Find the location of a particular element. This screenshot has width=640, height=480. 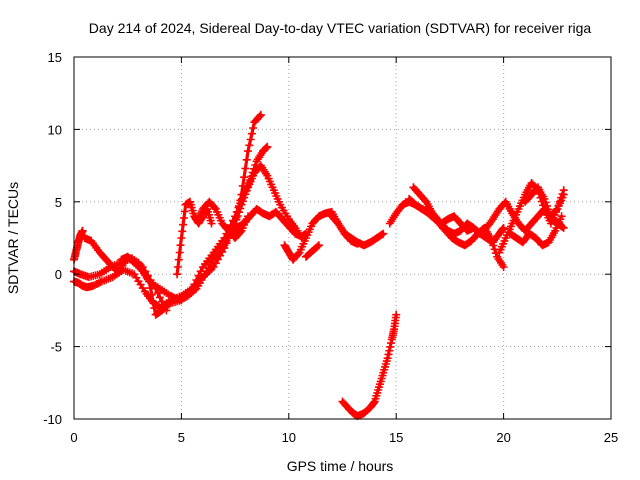

x-axis-label: GPS time / hours is located at coordinates (340, 466).